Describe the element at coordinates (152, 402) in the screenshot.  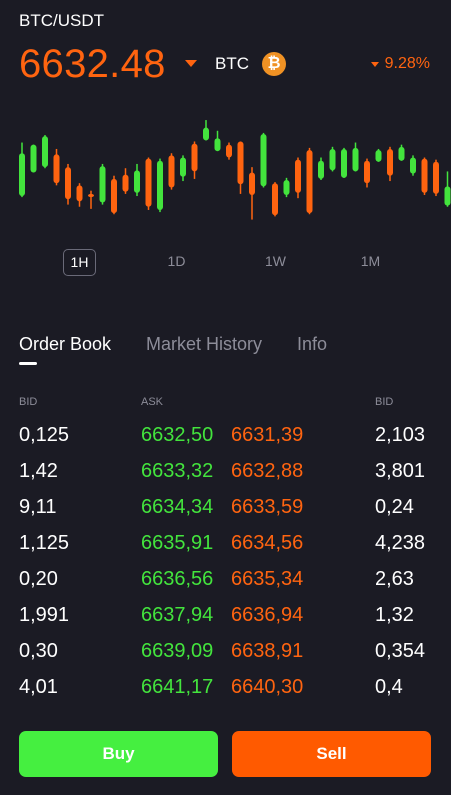
I see `column-header-ask: ASK` at that location.